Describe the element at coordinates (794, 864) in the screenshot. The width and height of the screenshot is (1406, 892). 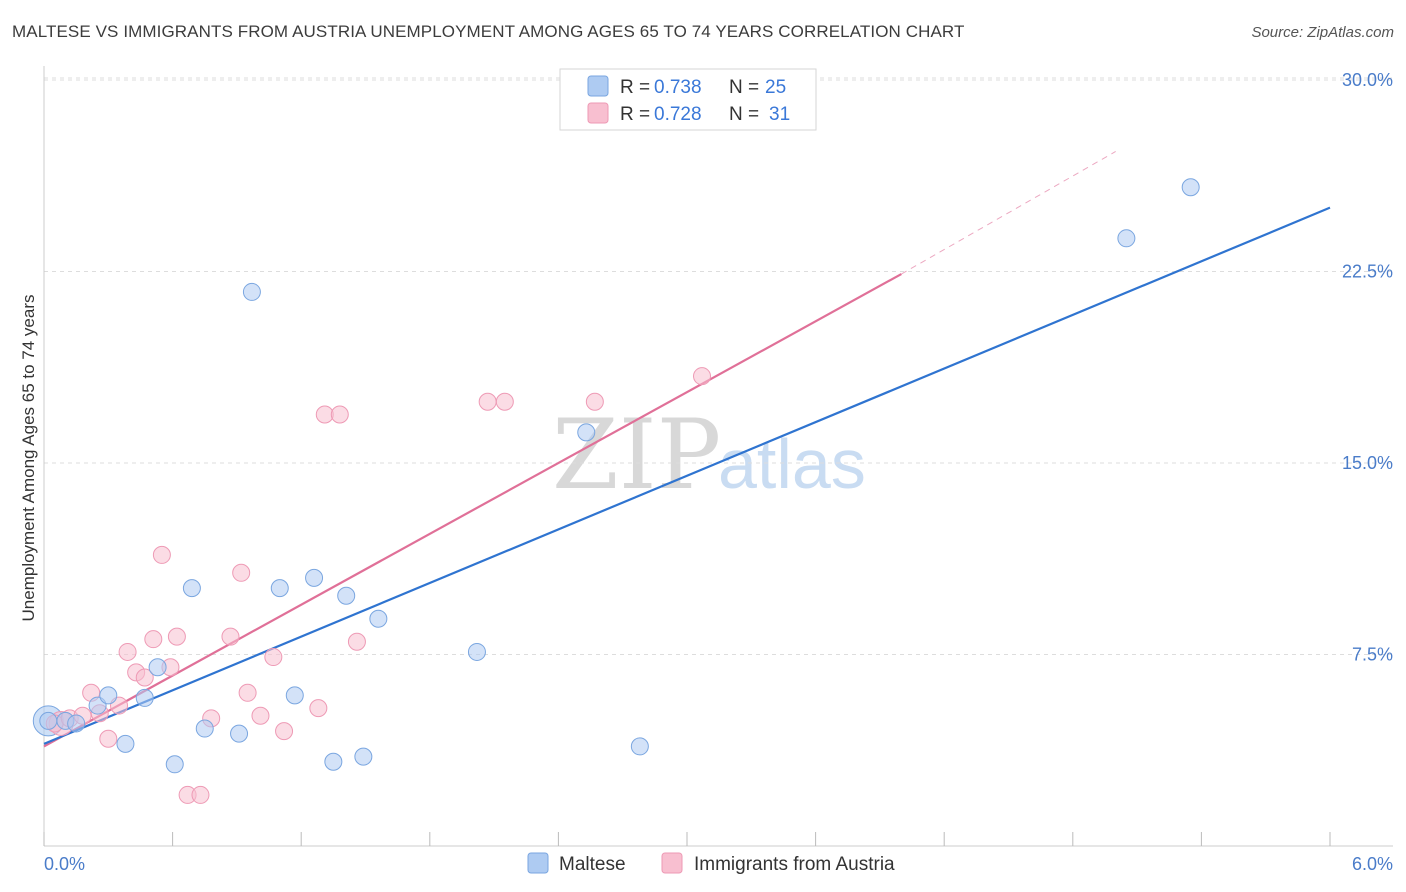
I see `bottom-legend-label-austria: Immigrants from Austria` at that location.